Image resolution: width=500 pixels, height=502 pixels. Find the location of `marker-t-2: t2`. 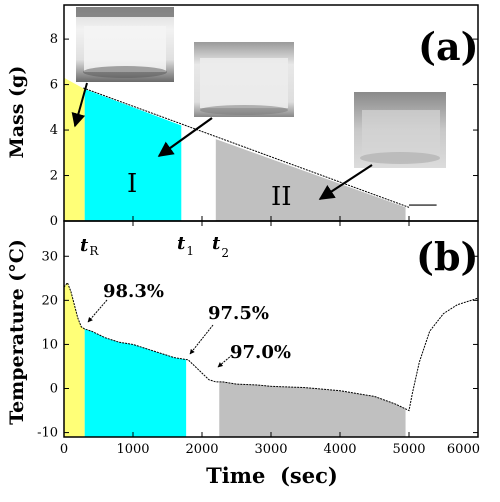

marker-t-2: t2 is located at coordinates (220, 246).